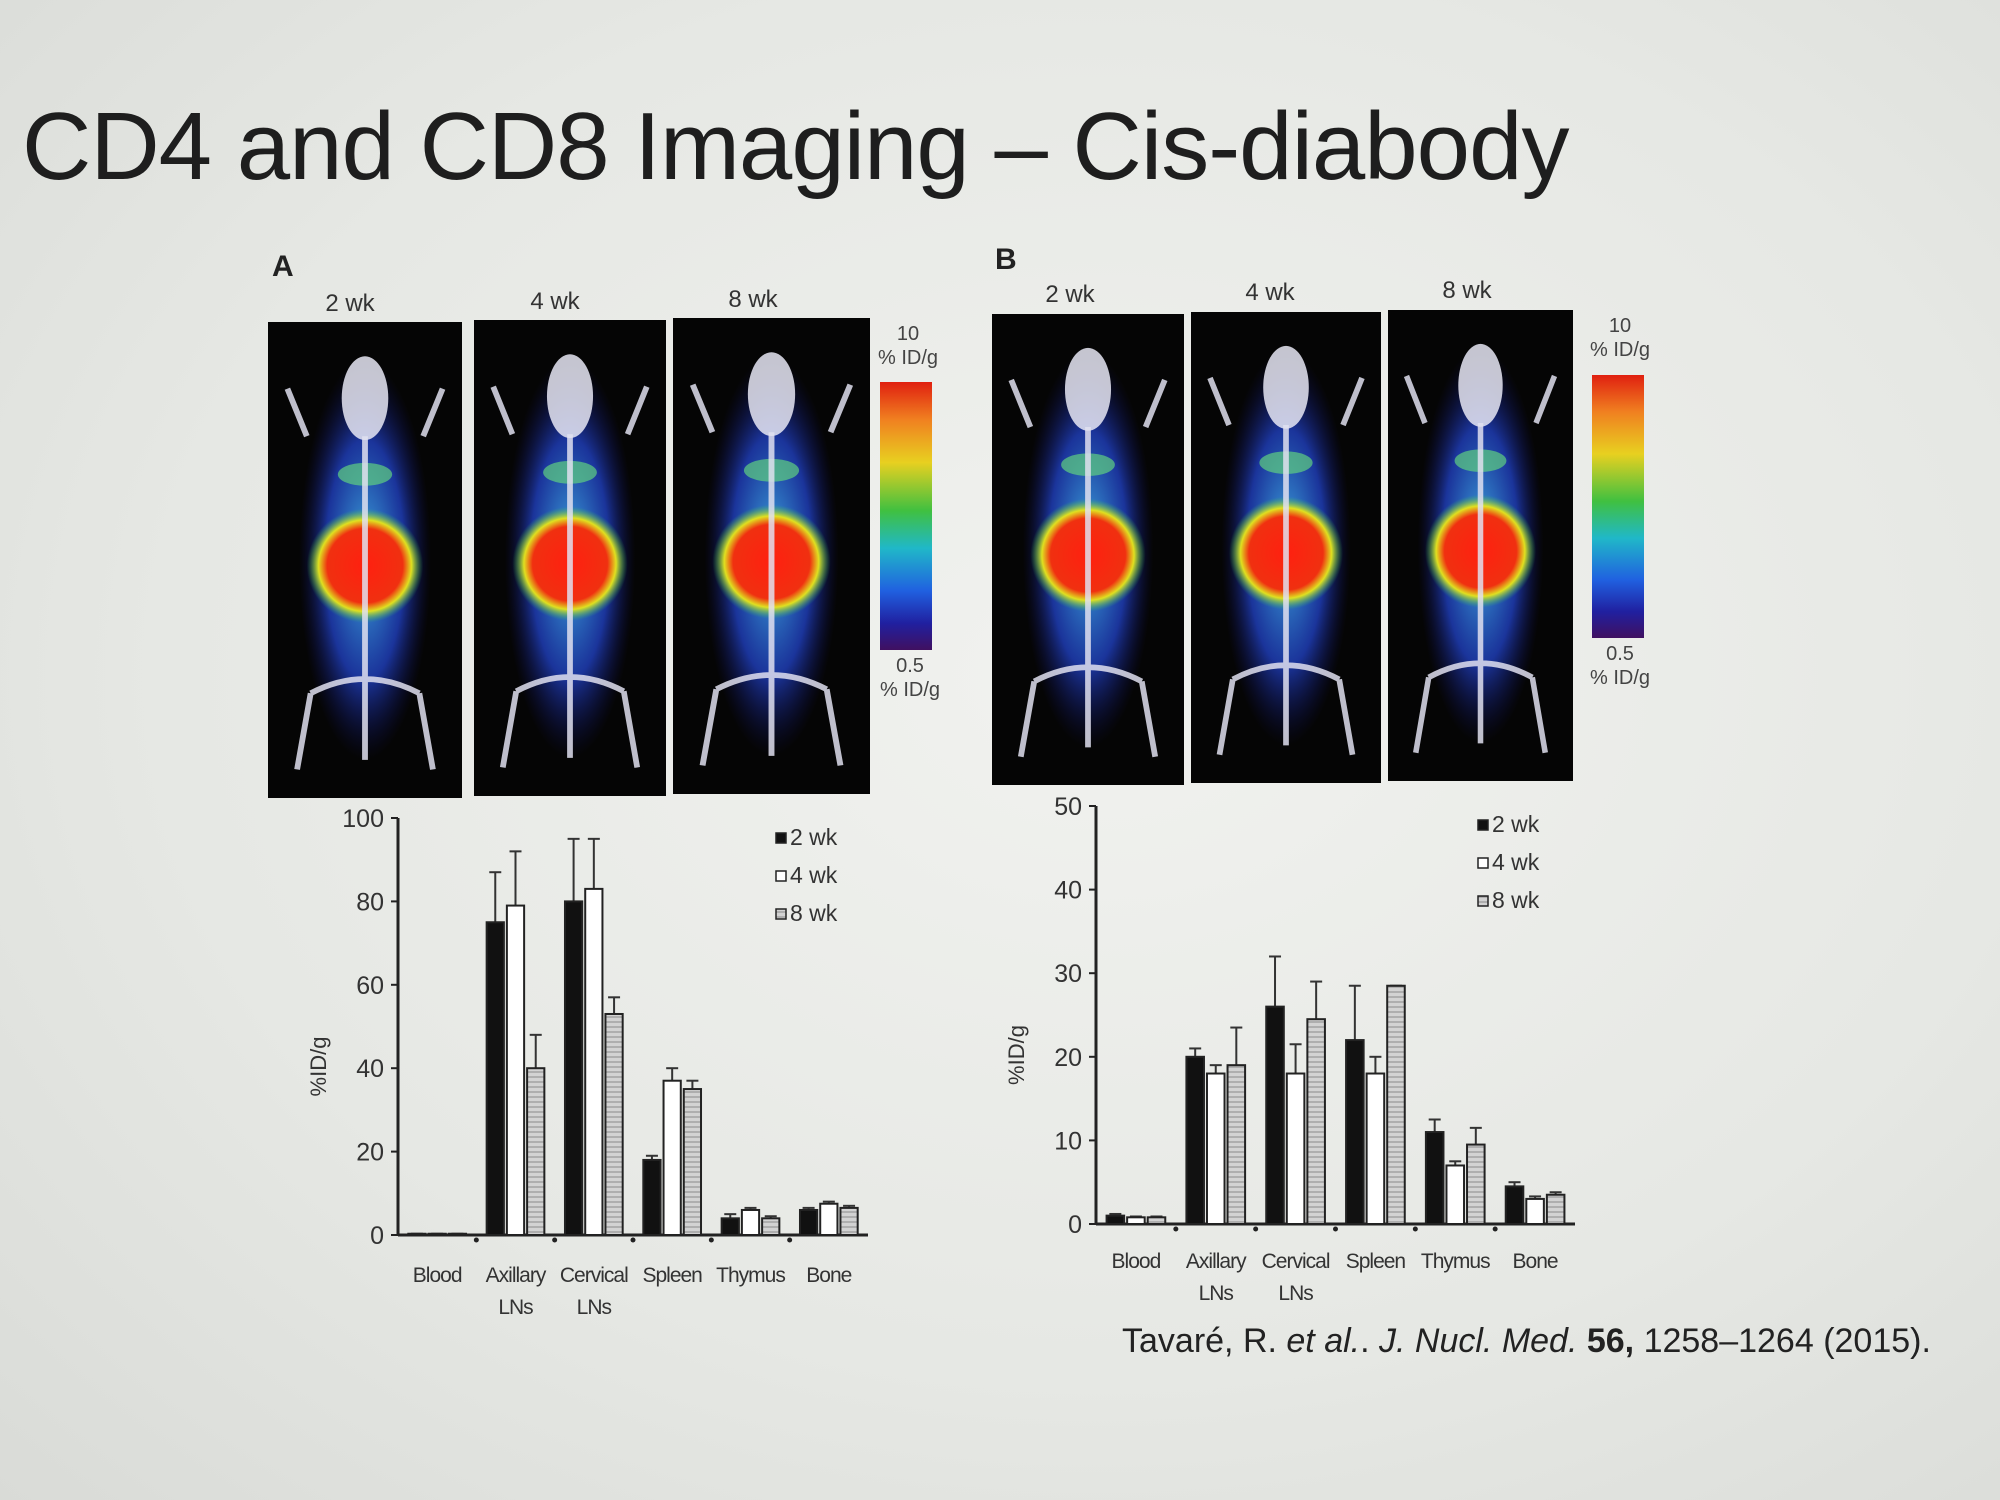 The height and width of the screenshot is (1500, 2000). Describe the element at coordinates (1620, 666) in the screenshot. I see `panel-b-colorbar-min-label: 0.5% ID/g` at that location.